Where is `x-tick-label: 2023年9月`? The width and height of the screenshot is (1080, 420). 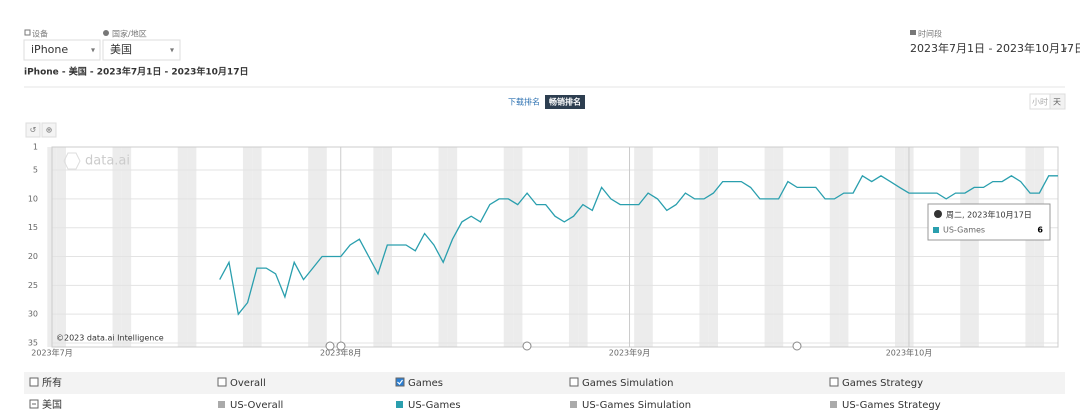 x-tick-label: 2023年9月 is located at coordinates (629, 353).